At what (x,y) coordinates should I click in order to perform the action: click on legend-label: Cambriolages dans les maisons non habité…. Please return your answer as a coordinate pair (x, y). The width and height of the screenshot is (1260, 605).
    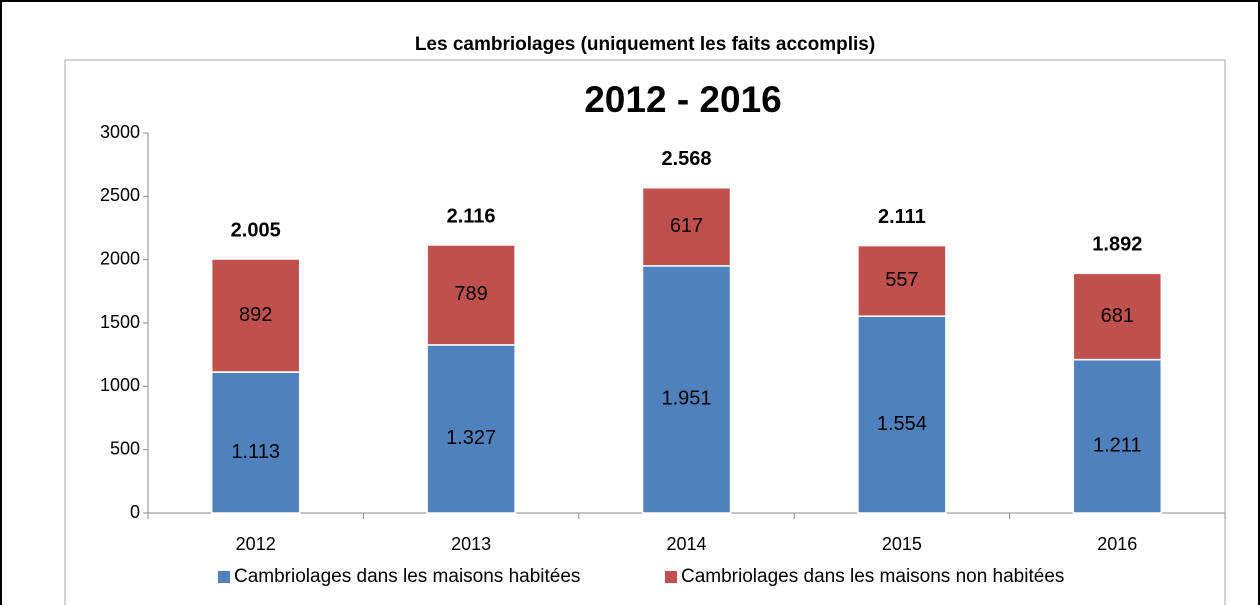
    Looking at the image, I should click on (872, 576).